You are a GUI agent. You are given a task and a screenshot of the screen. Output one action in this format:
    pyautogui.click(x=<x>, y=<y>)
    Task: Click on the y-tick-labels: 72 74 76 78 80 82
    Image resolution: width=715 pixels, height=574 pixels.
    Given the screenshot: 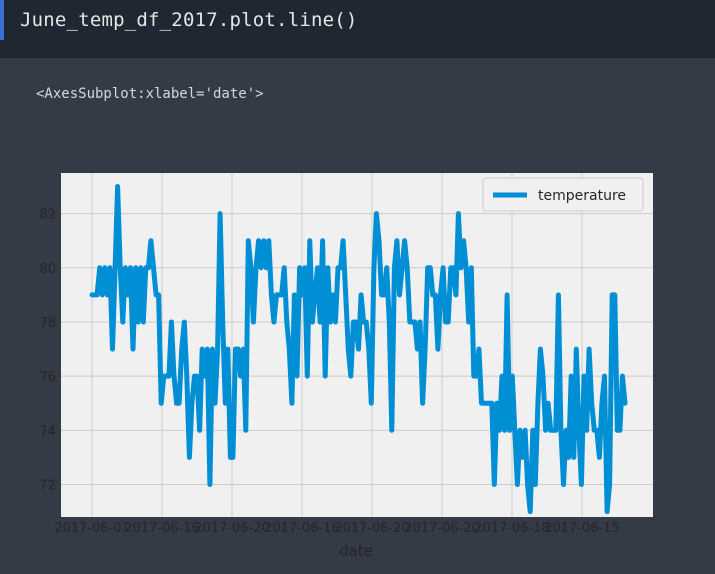 What is the action you would take?
    pyautogui.click(x=47, y=351)
    